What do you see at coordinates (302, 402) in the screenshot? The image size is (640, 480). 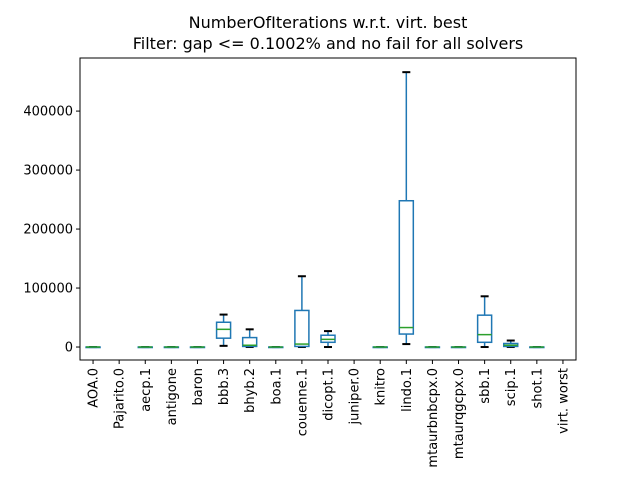 I see `x-tick-label: couenne.1` at bounding box center [302, 402].